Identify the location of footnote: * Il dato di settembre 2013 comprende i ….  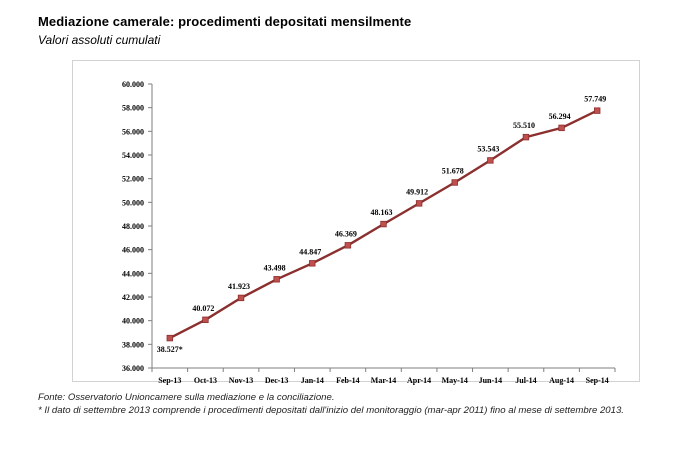
(331, 410).